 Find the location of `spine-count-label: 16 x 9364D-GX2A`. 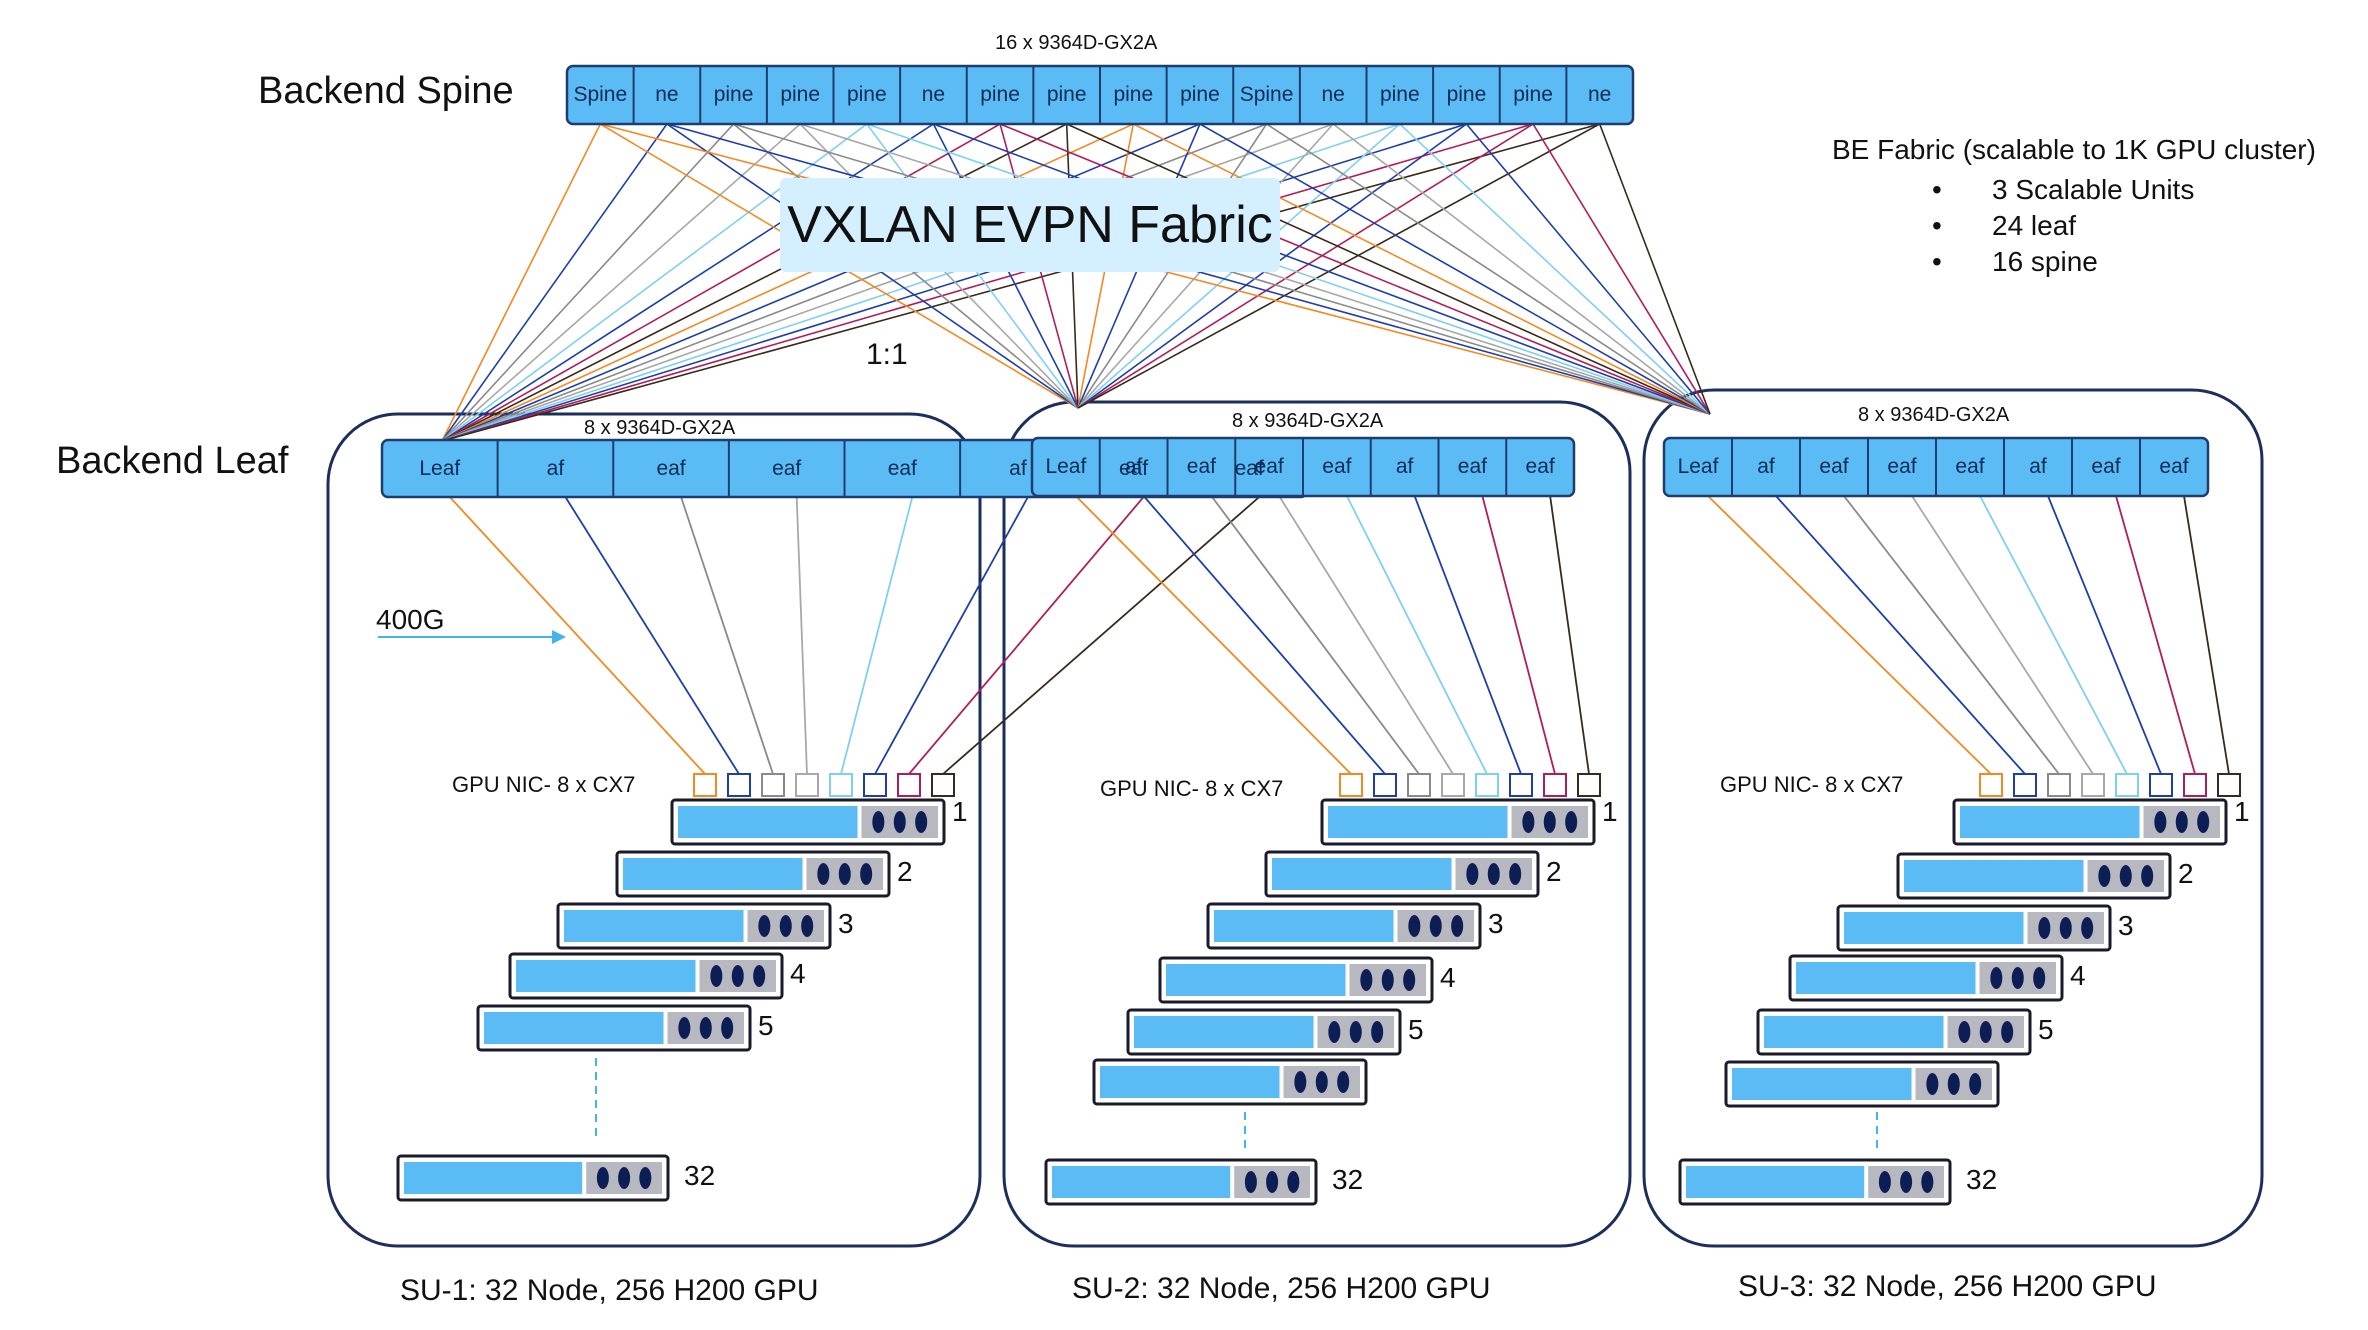

spine-count-label: 16 x 9364D-GX2A is located at coordinates (1076, 43).